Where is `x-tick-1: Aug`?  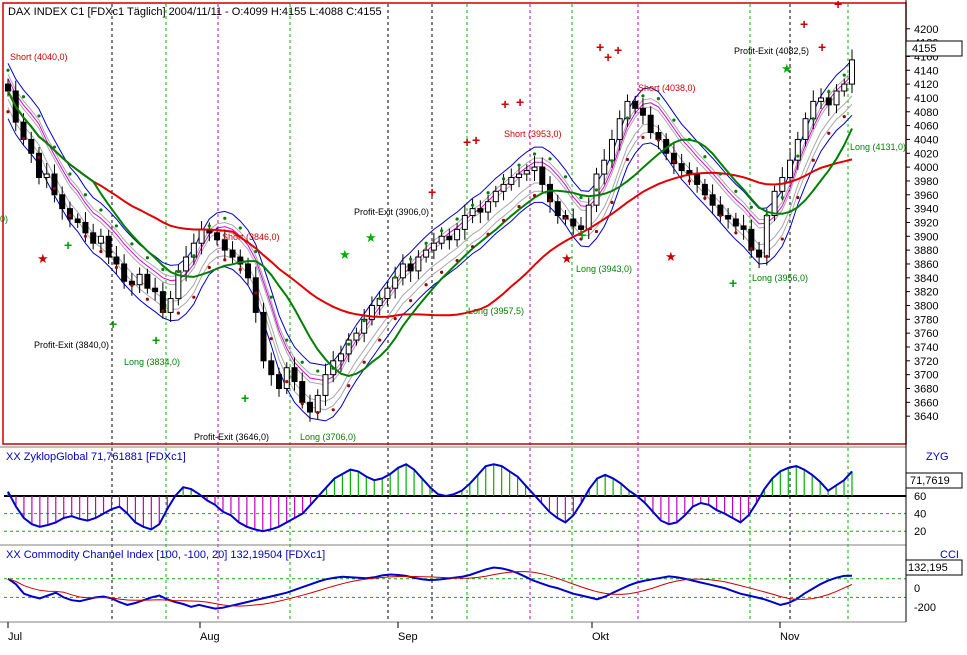 x-tick-1: Aug is located at coordinates (210, 637).